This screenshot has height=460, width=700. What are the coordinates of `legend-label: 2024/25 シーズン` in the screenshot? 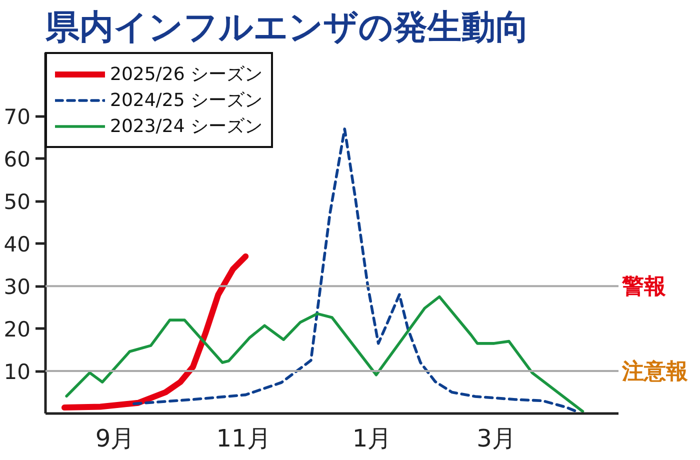 It's located at (186, 100).